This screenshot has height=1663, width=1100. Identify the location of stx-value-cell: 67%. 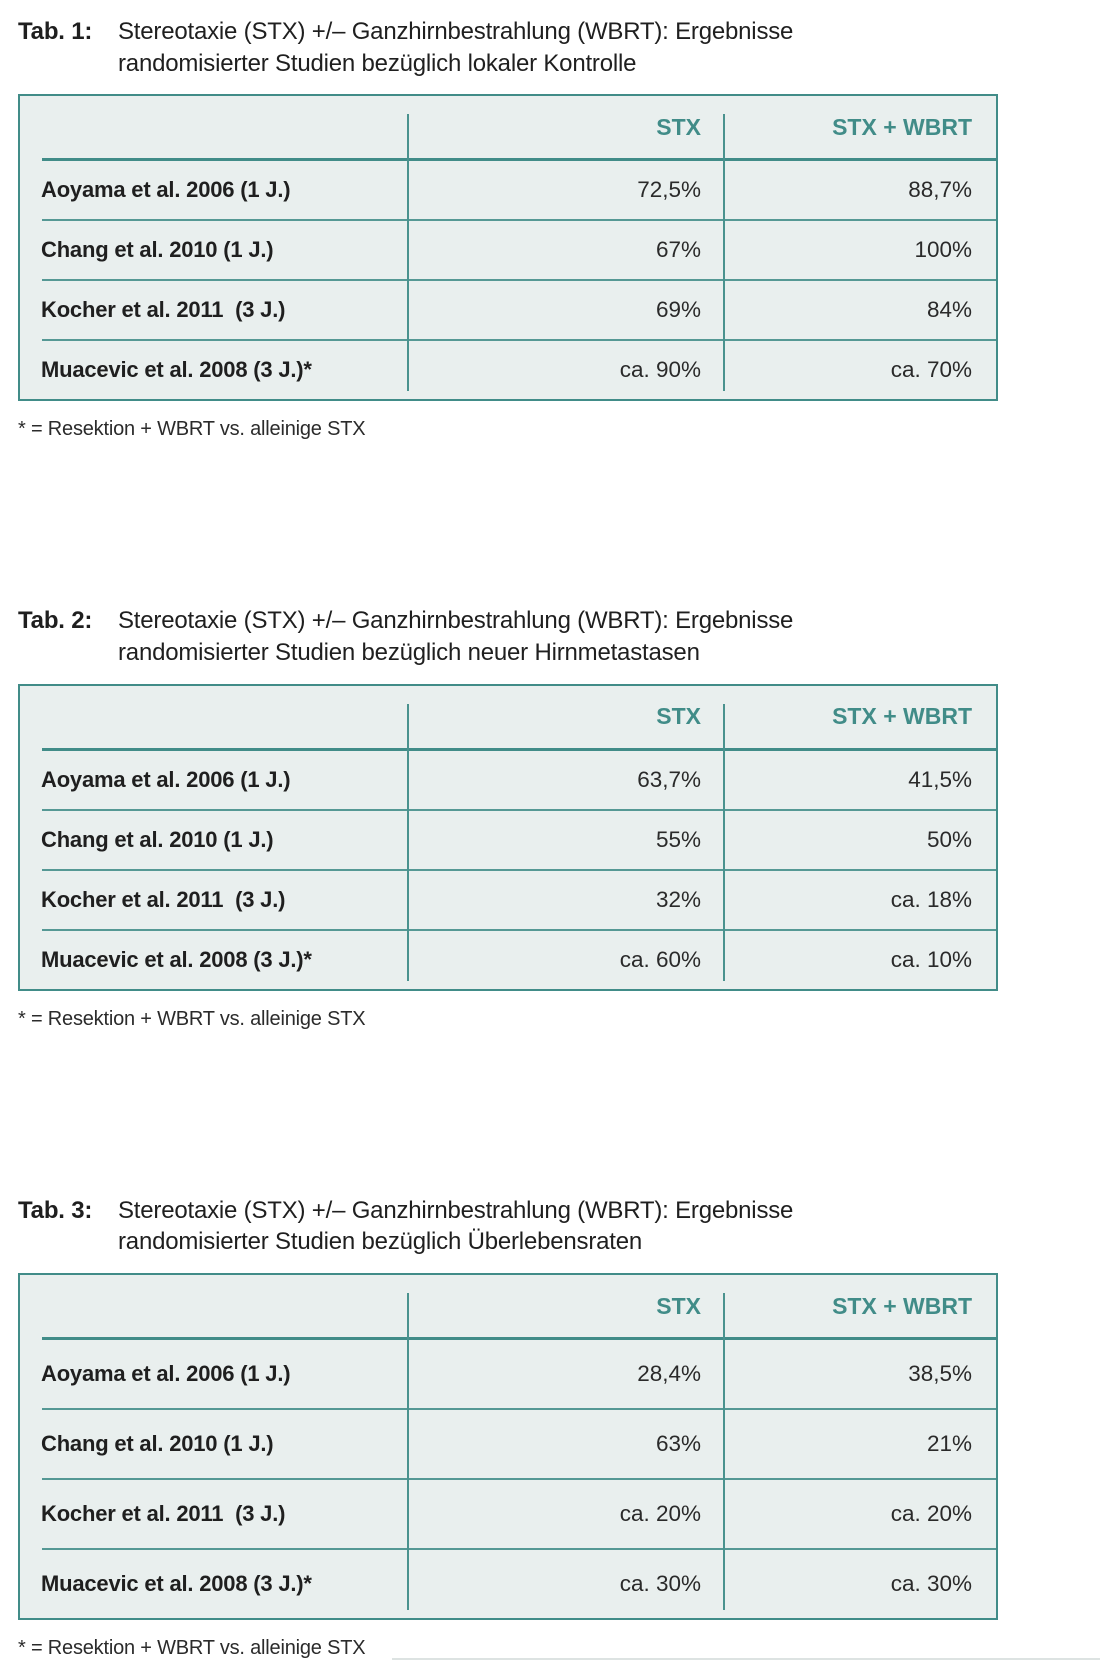
(678, 250).